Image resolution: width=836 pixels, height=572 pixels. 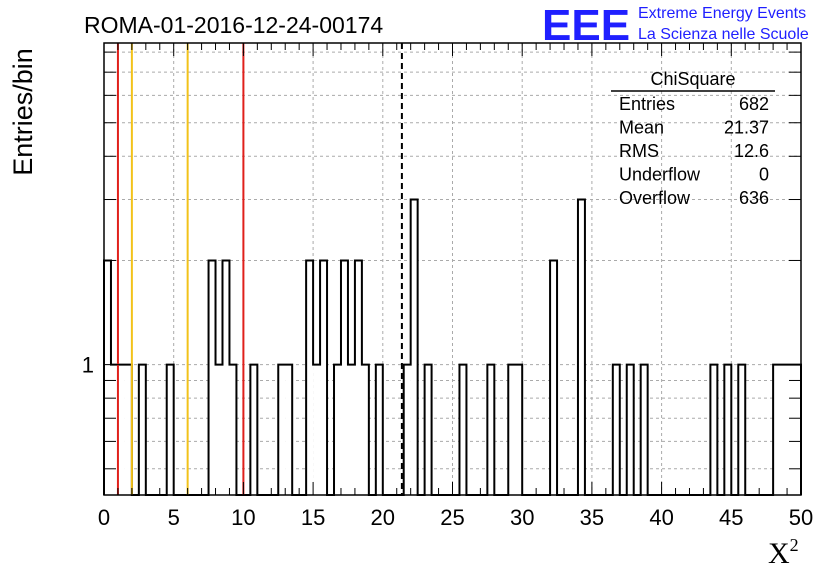 I want to click on stats-title: ChiSquare, so click(x=692, y=79).